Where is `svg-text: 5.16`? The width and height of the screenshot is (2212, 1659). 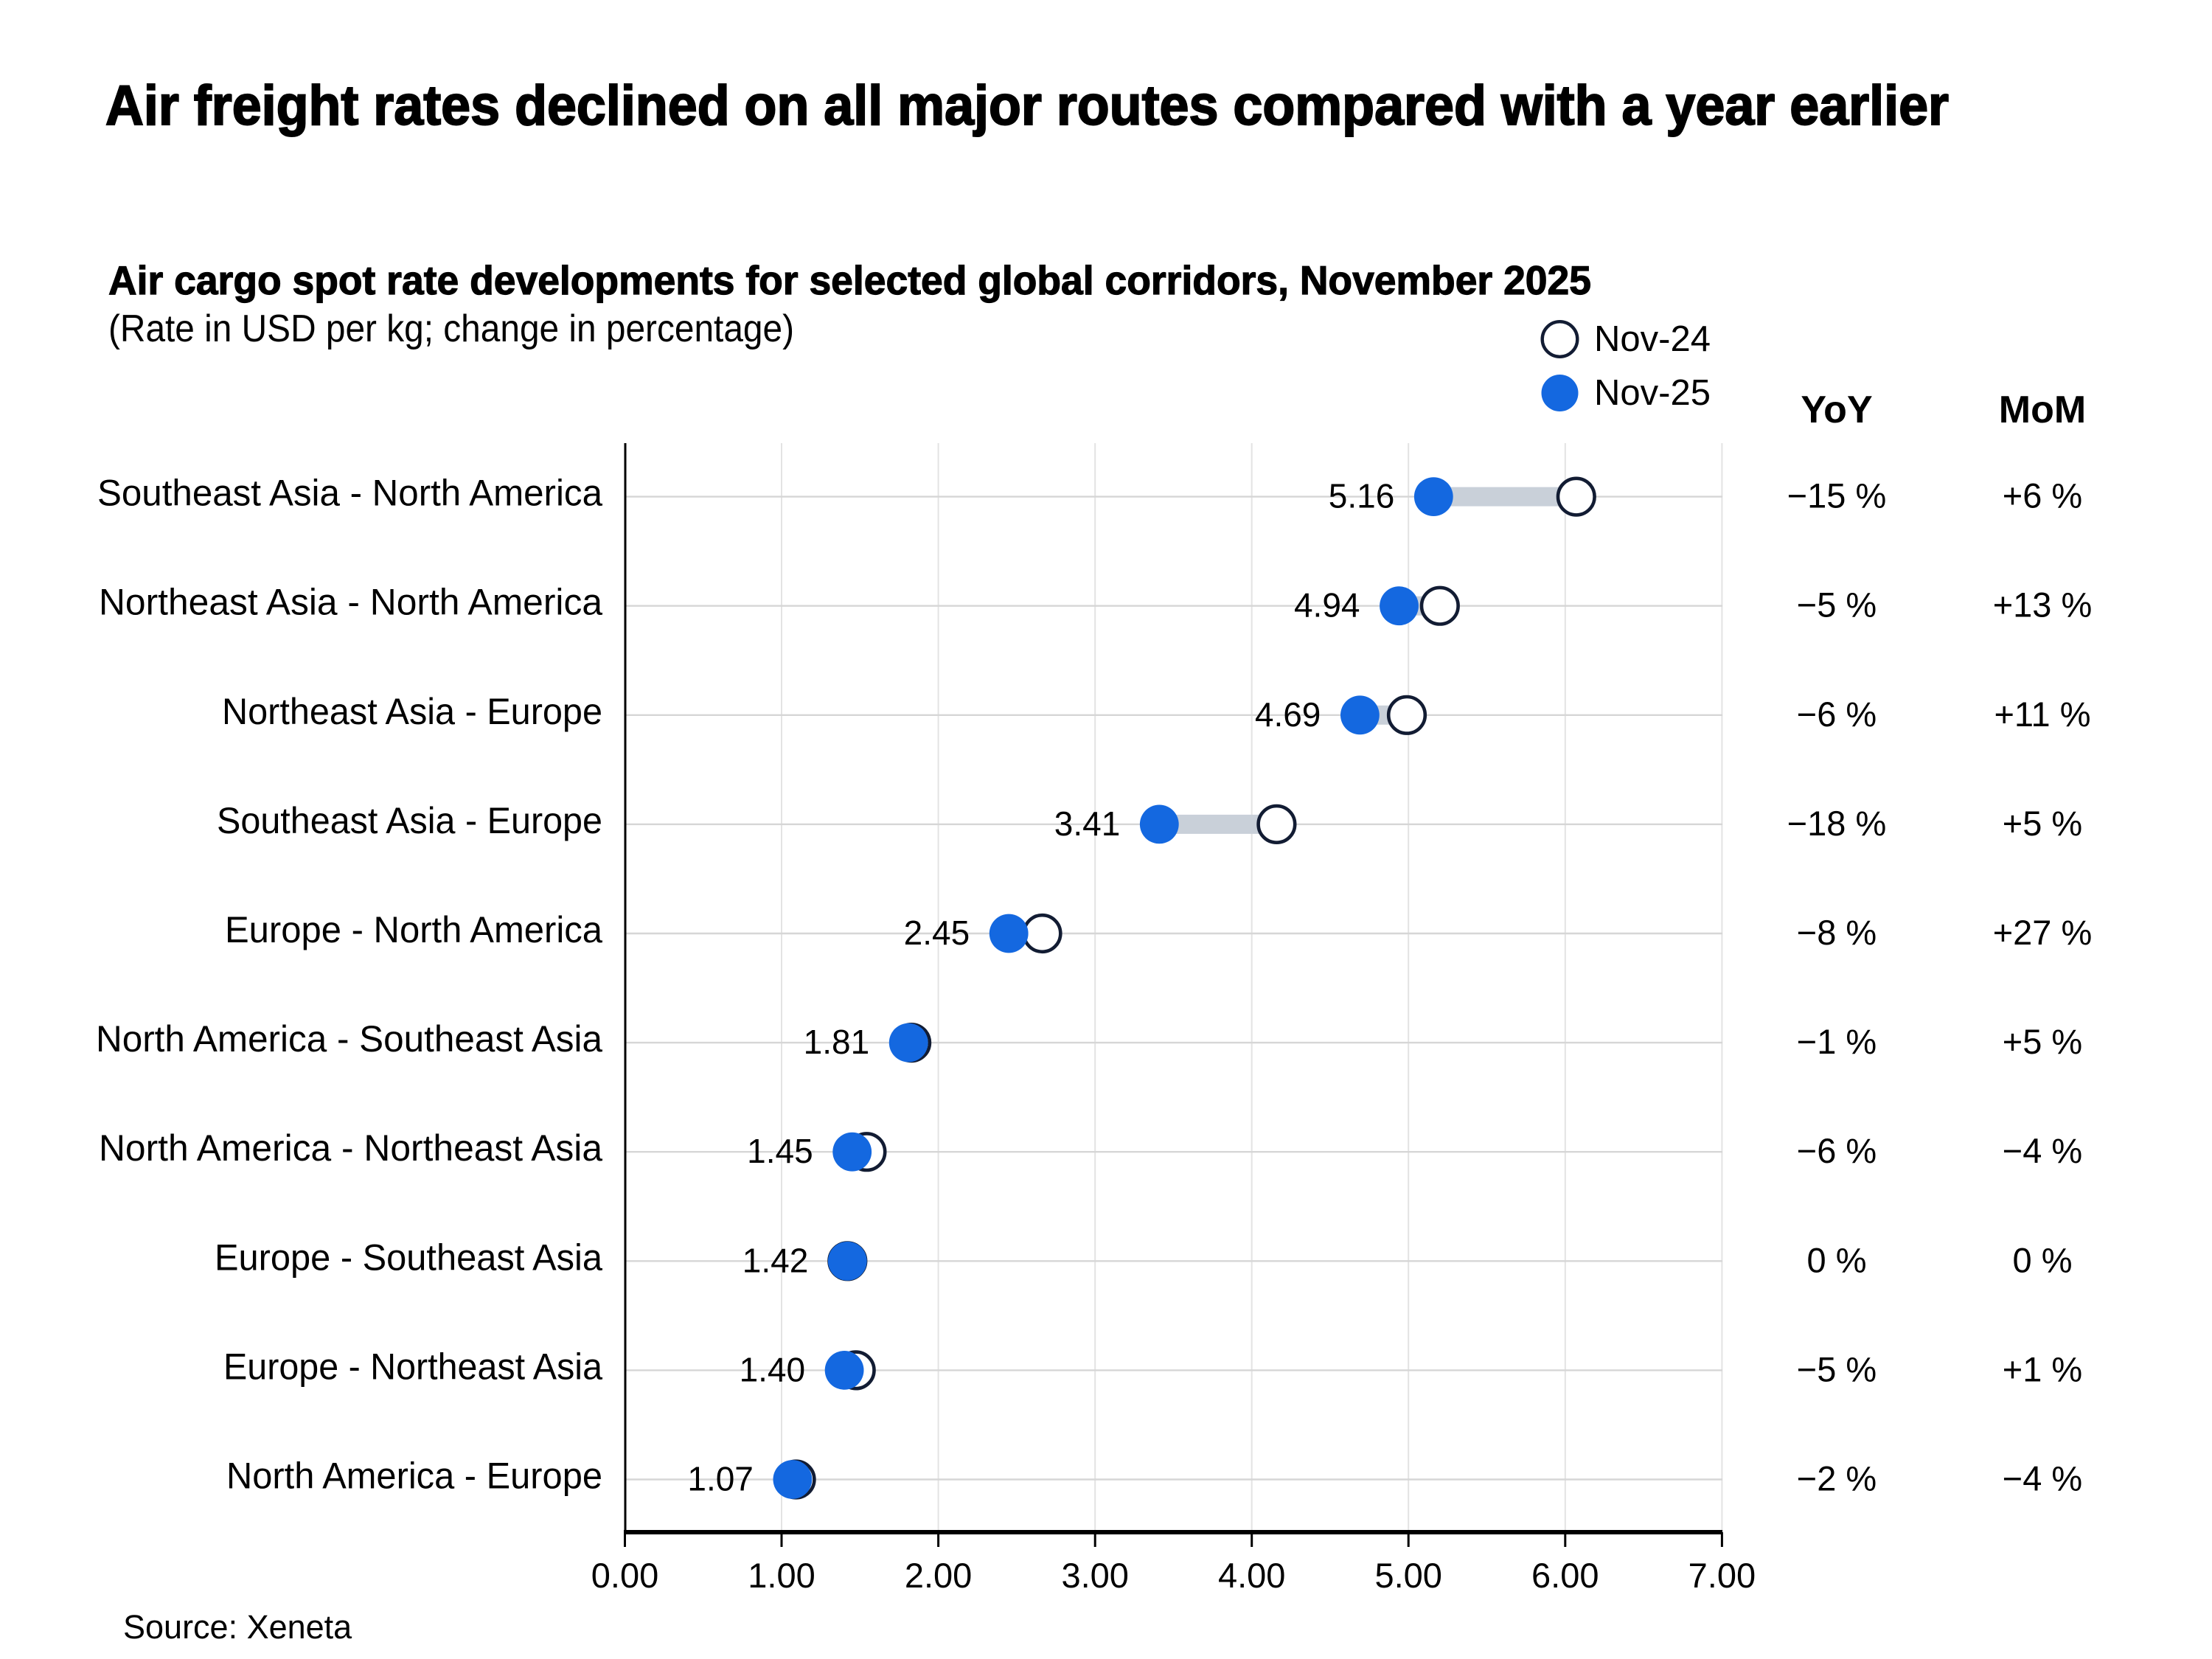 svg-text: 5.16 is located at coordinates (1362, 496).